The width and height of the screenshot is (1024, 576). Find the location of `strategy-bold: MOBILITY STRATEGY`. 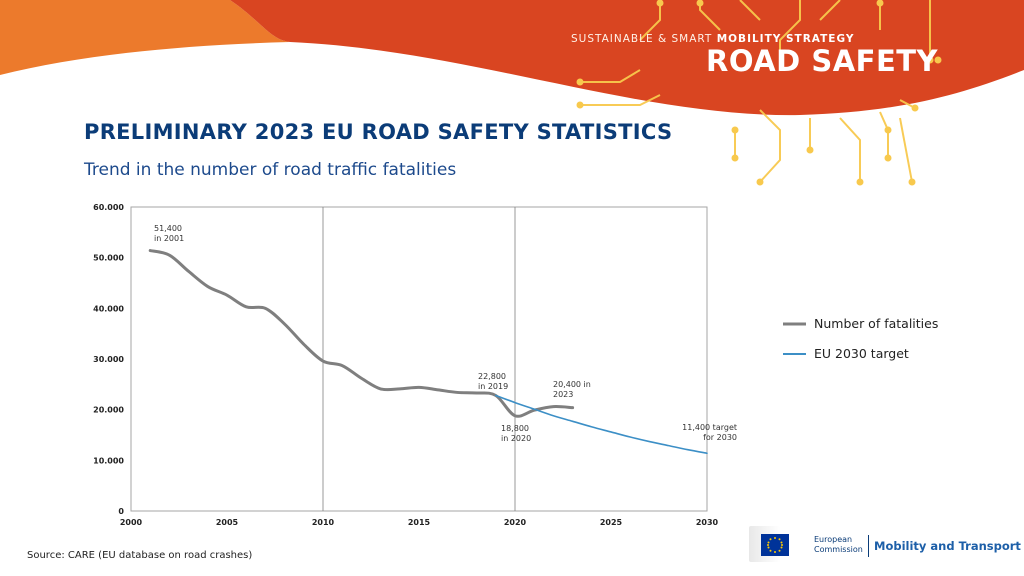

strategy-bold: MOBILITY STRATEGY is located at coordinates (785, 39).